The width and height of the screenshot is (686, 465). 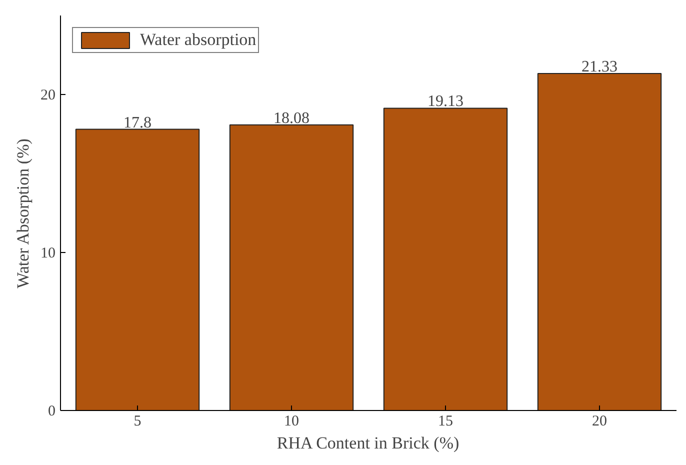 I want to click on legend-label: Water absorption, so click(x=198, y=40).